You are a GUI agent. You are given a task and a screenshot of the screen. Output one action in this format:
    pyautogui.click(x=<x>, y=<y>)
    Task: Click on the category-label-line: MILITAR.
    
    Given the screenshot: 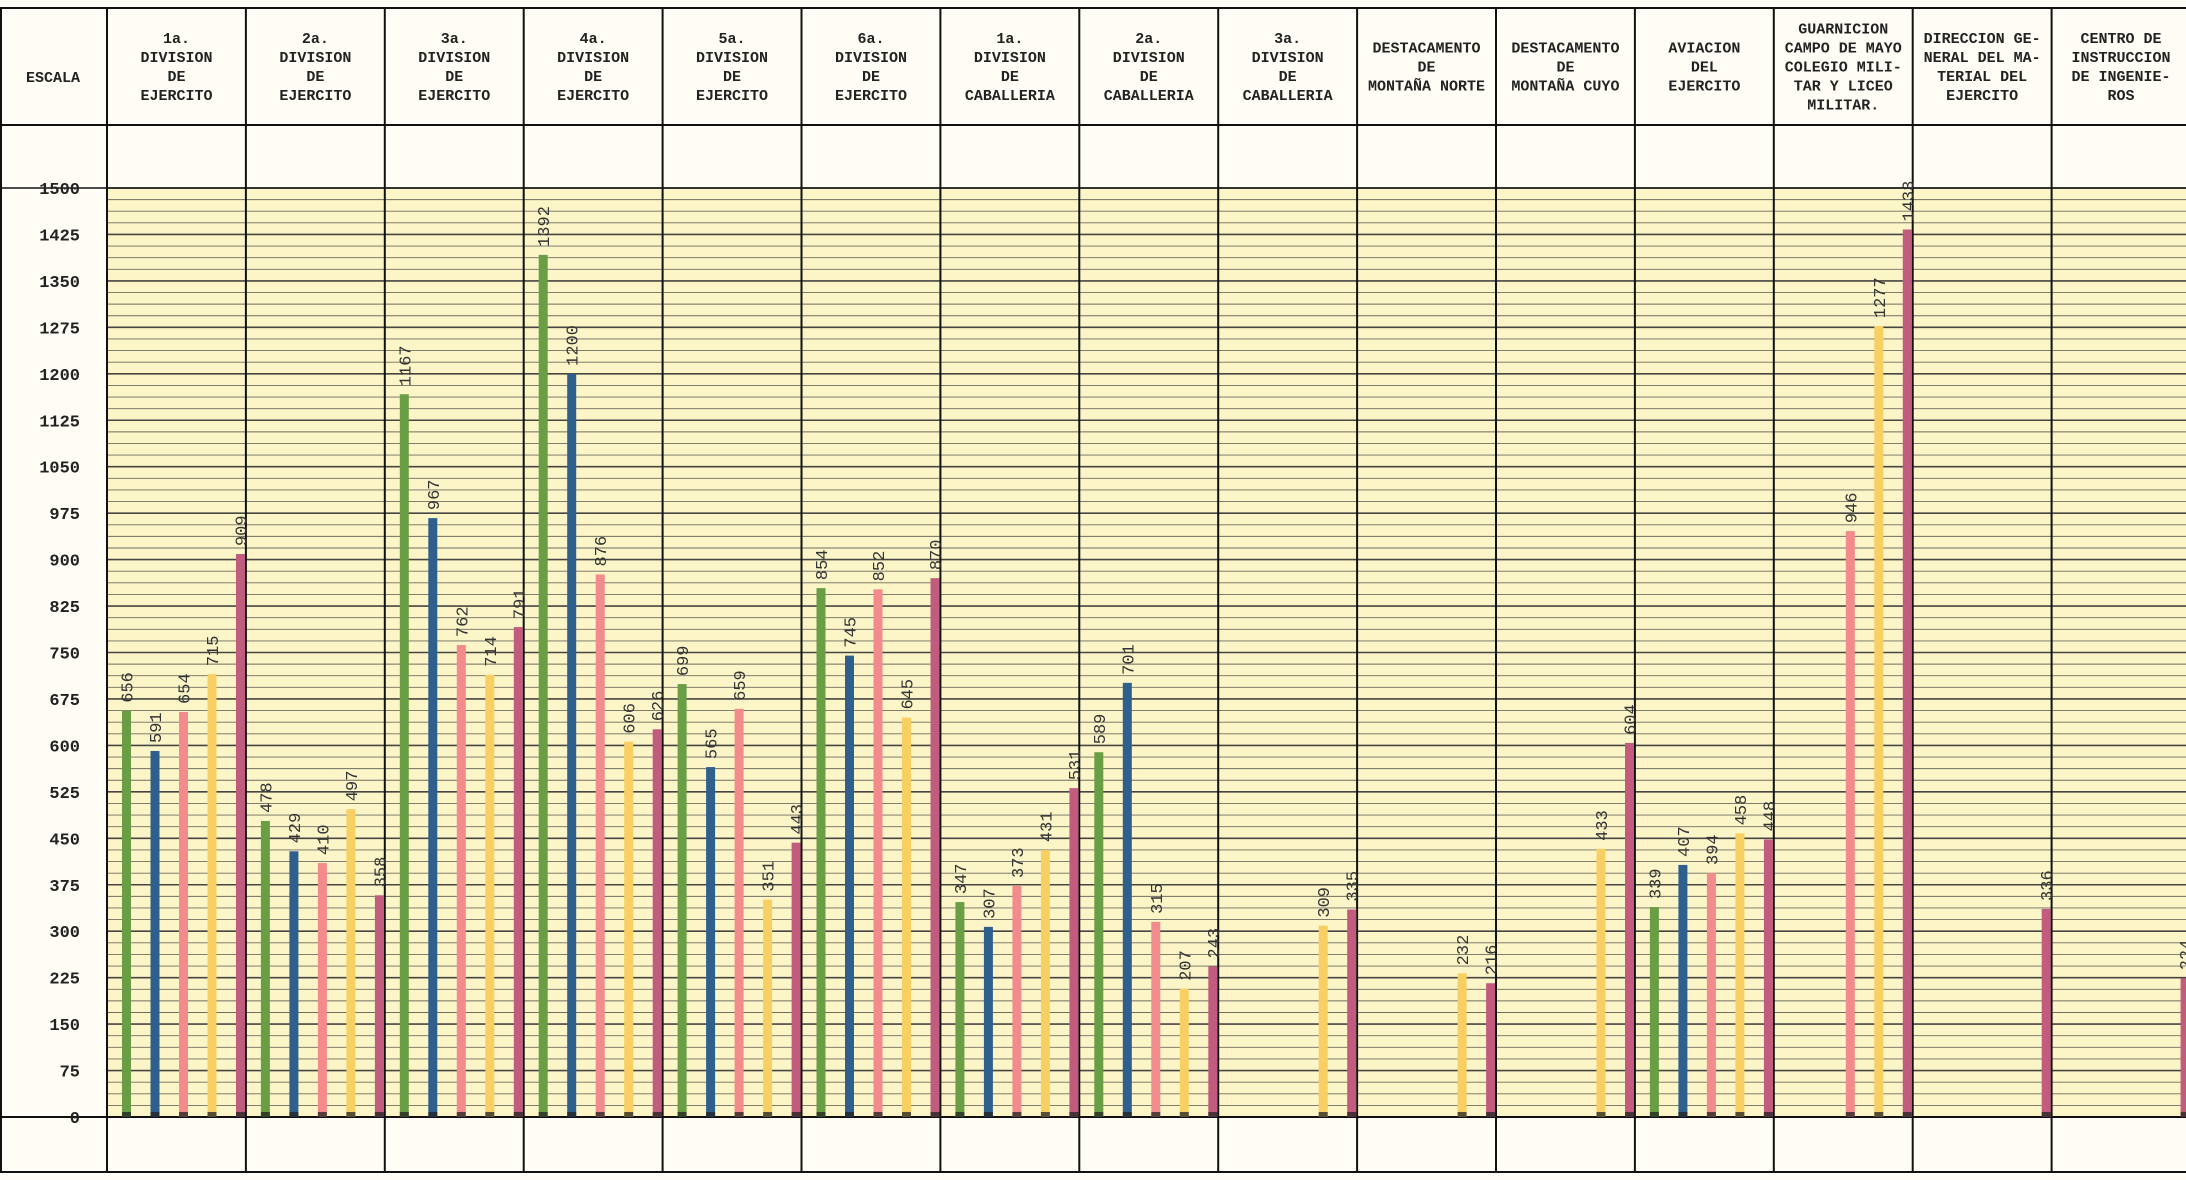 What is the action you would take?
    pyautogui.click(x=1843, y=106)
    